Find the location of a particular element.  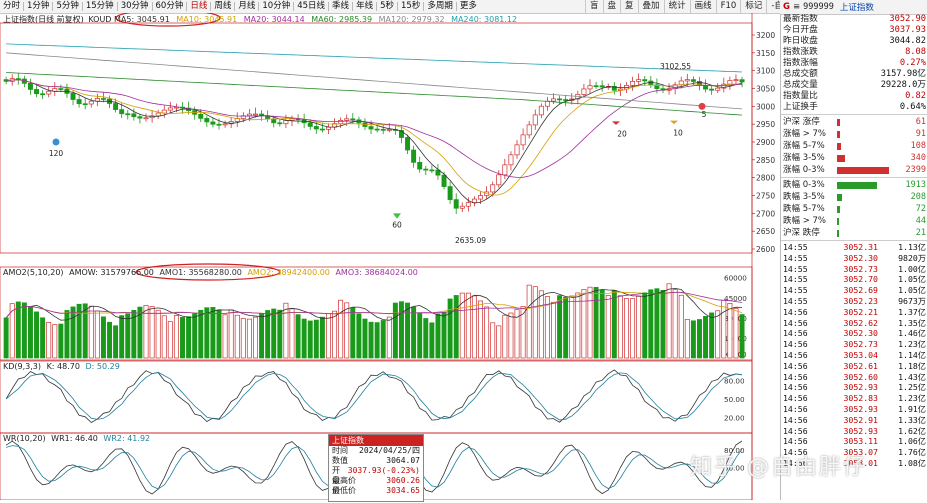

popup-key: 开盘价 is located at coordinates (336, 480).